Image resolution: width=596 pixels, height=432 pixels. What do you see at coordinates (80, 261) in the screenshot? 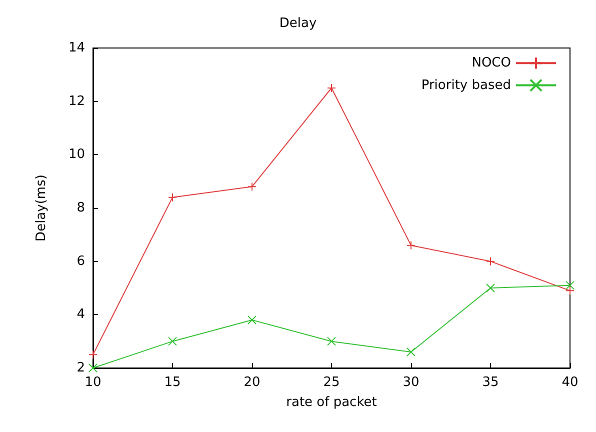
I see `y-tick-label: 6` at bounding box center [80, 261].